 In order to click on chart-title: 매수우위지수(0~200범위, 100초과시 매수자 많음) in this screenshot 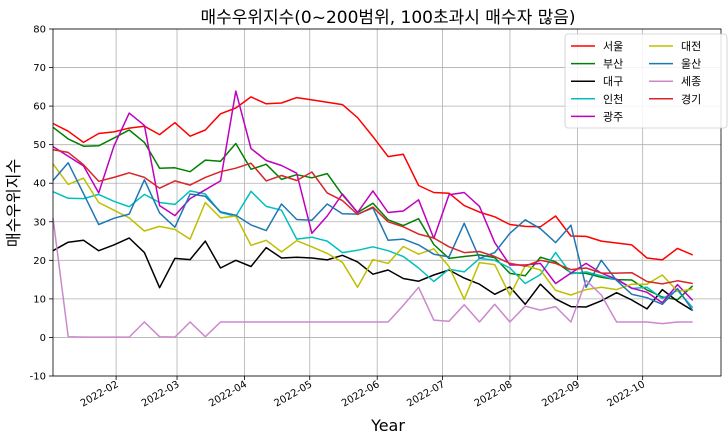, I will do `click(387, 18)`.